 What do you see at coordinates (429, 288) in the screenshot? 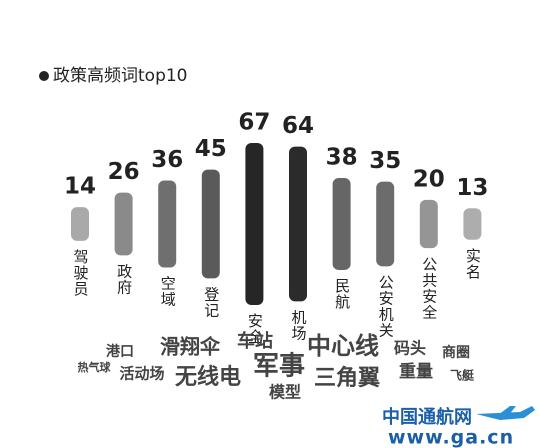
I see `category-label: 公共安全` at bounding box center [429, 288].